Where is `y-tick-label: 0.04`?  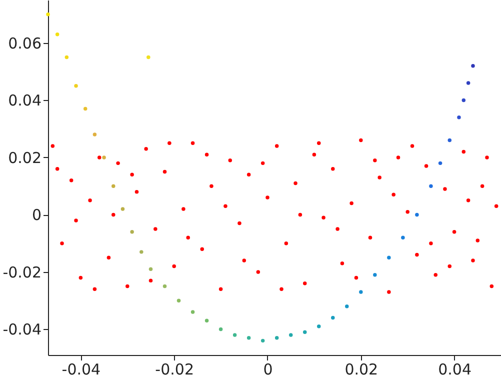 y-tick-label: 0.04 is located at coordinates (25, 101).